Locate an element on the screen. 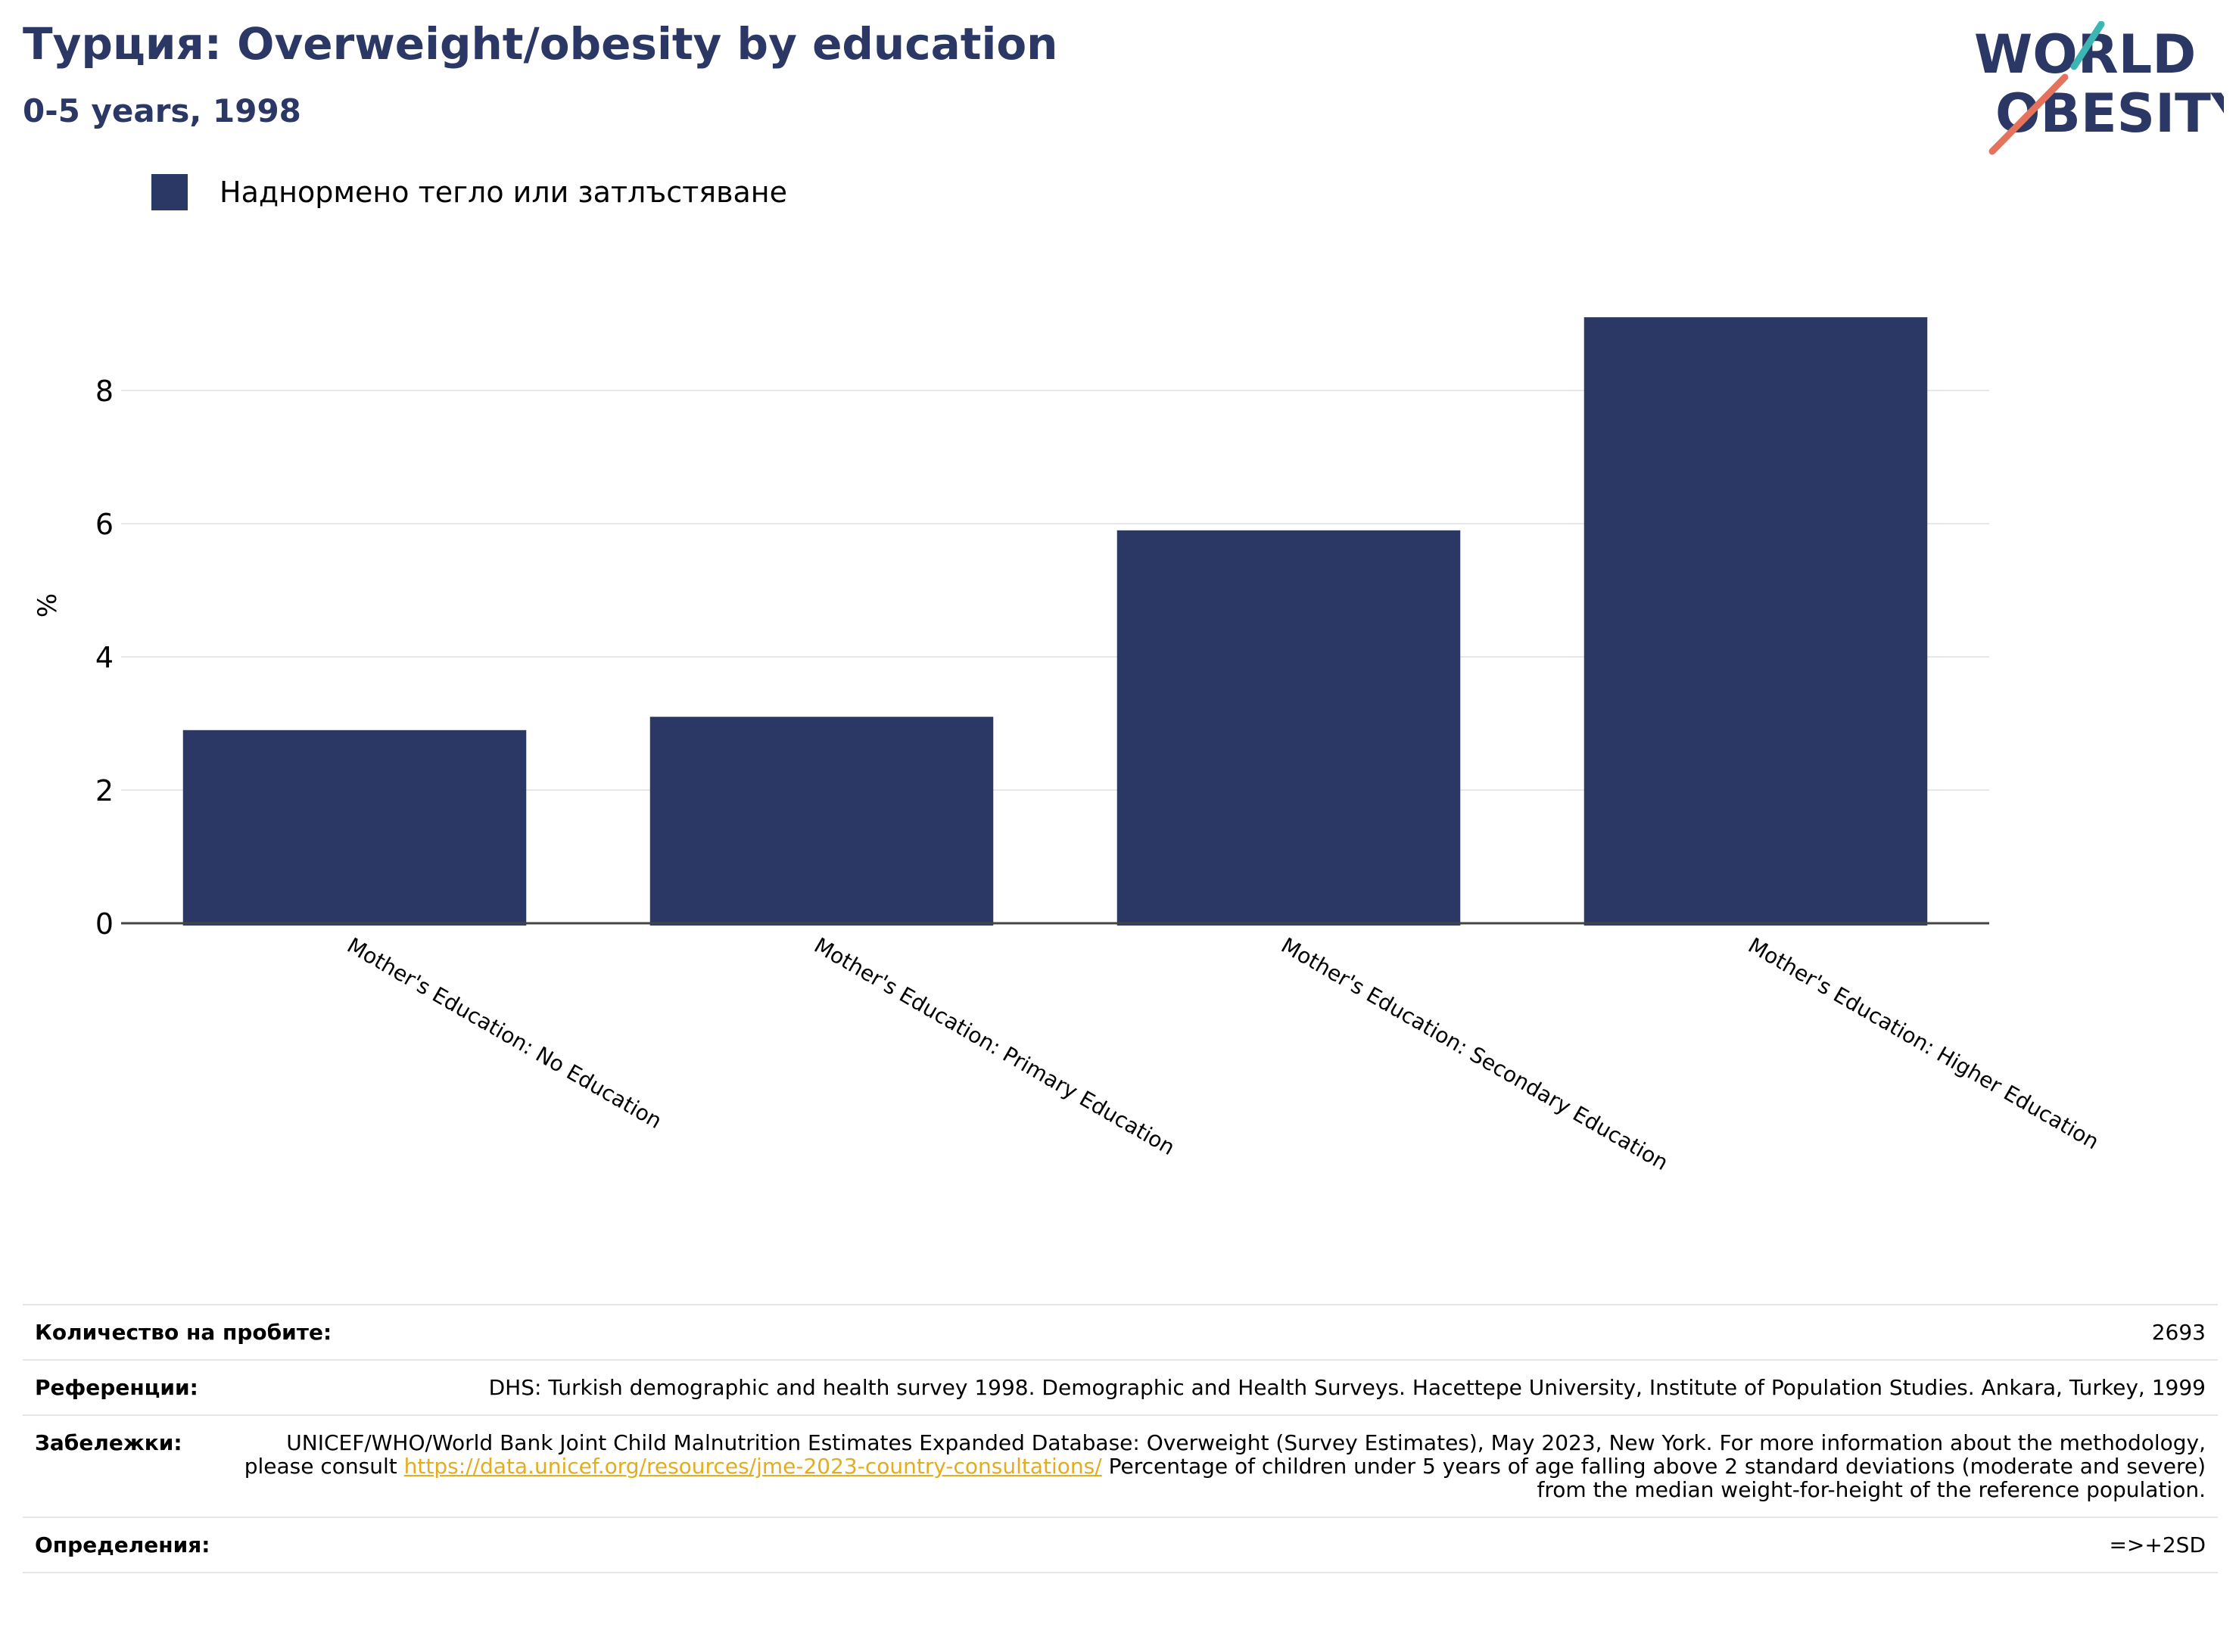 The height and width of the screenshot is (1652, 2239). y-axis-label: % is located at coordinates (48, 605).